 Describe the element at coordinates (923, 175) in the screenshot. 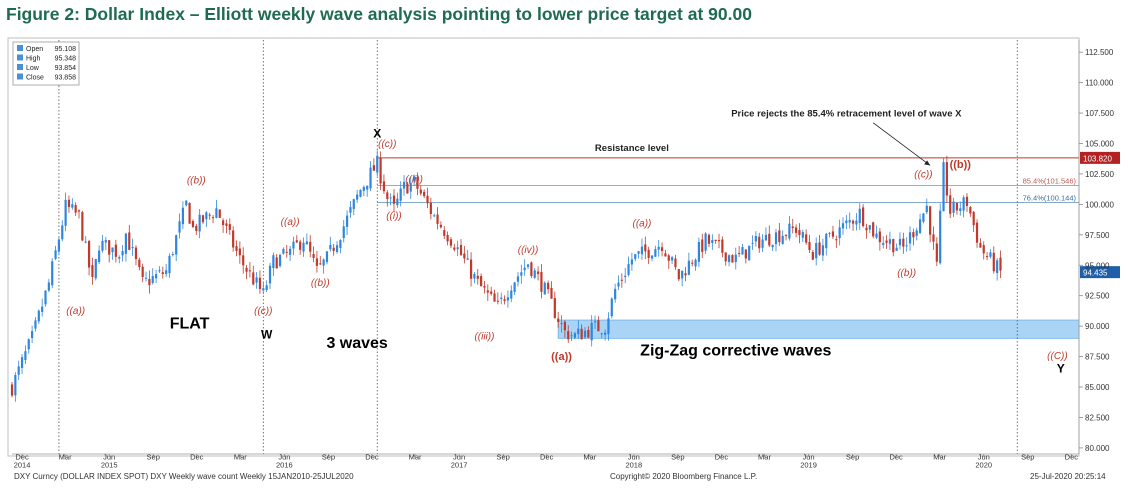

I see `wave-label: ((c))` at that location.